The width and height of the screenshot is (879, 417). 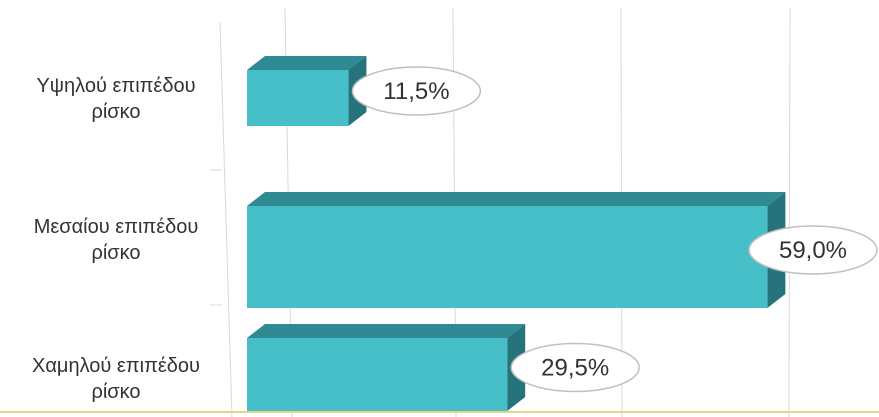 I want to click on category-label-line: Χαμηλού επιπέδου, so click(x=116, y=366).